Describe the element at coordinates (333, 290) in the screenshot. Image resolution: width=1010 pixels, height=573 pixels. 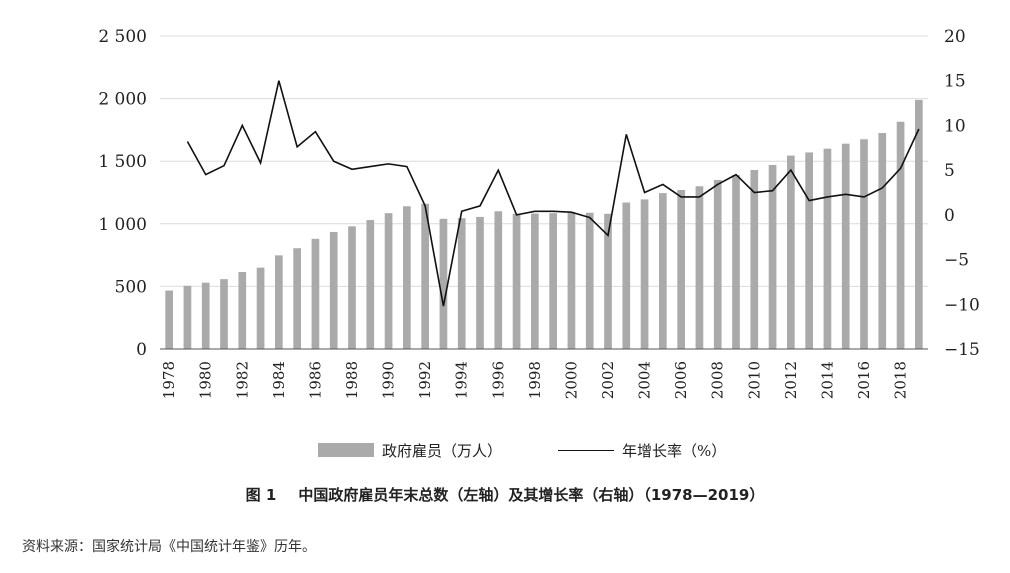
I see `bar-1987` at that location.